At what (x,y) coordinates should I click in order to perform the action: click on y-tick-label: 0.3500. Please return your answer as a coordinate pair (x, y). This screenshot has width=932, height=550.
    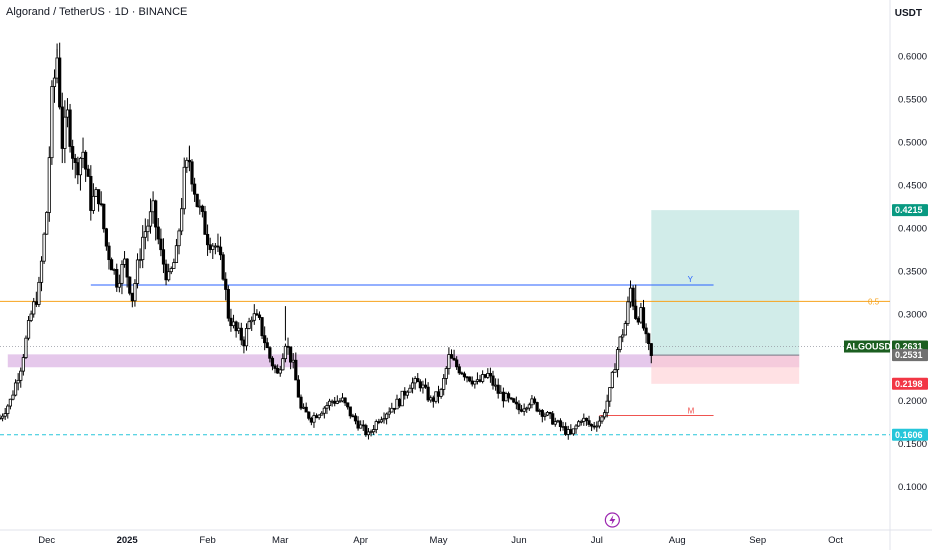
    Looking at the image, I should click on (912, 272).